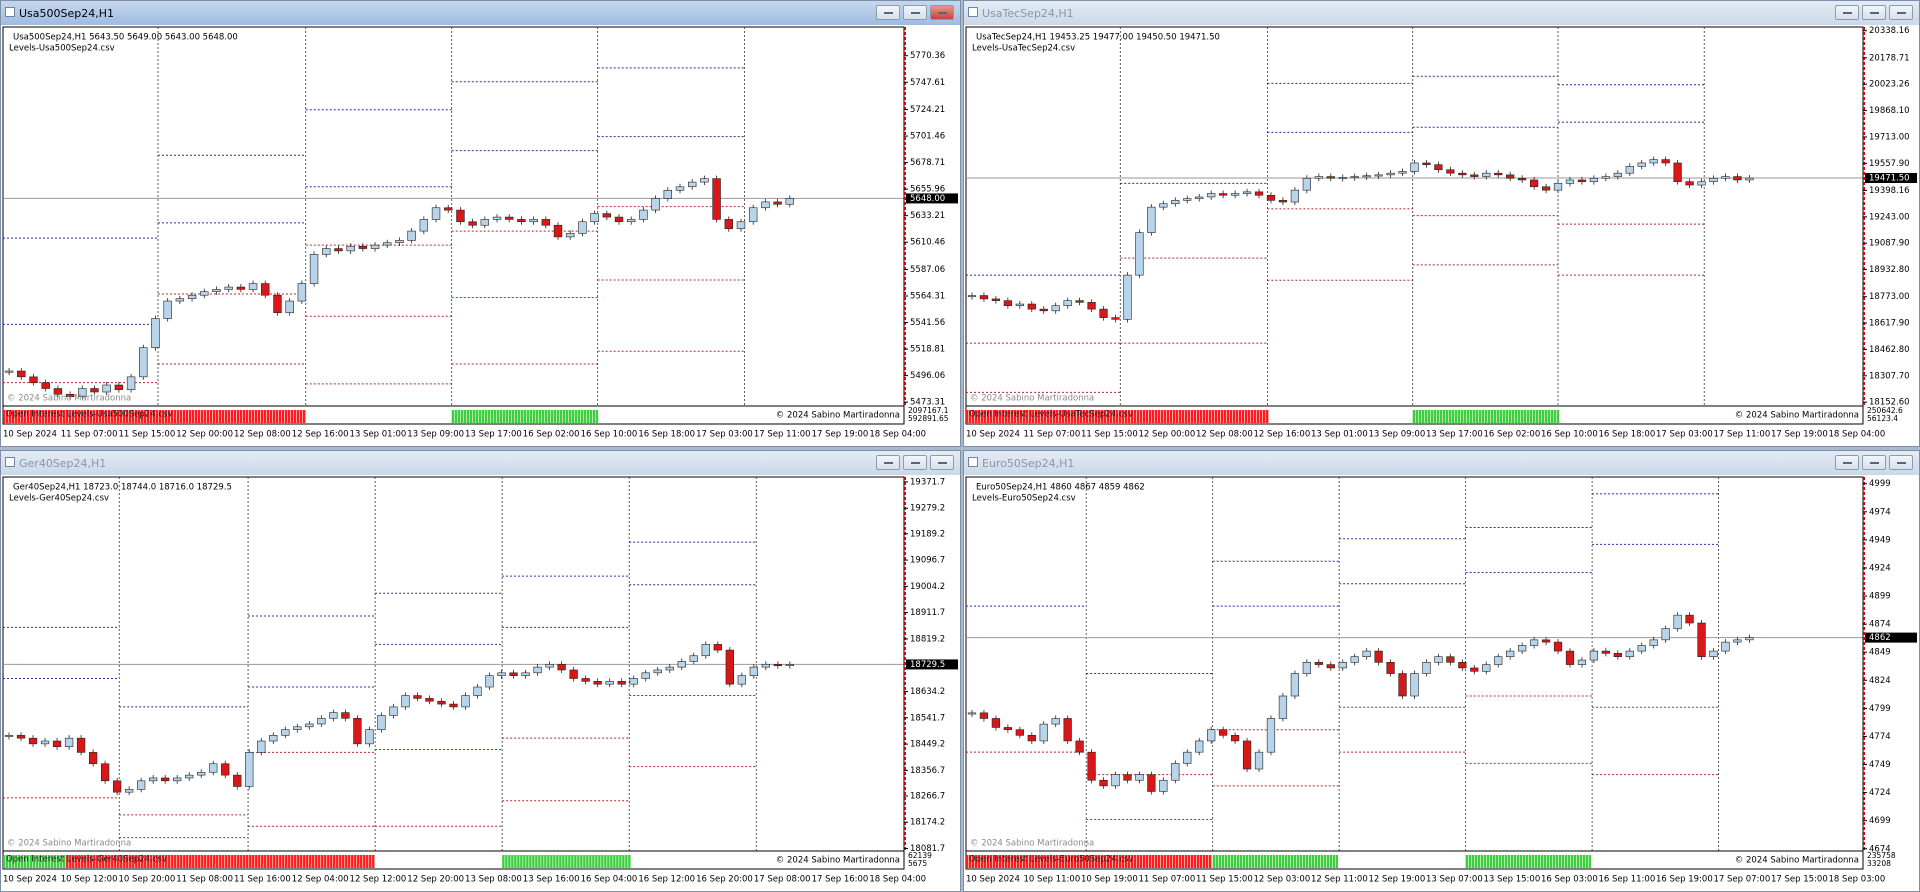 The image size is (1920, 892). Describe the element at coordinates (1742, 435) in the screenshot. I see `time-label: 17 Sep 11:00` at that location.